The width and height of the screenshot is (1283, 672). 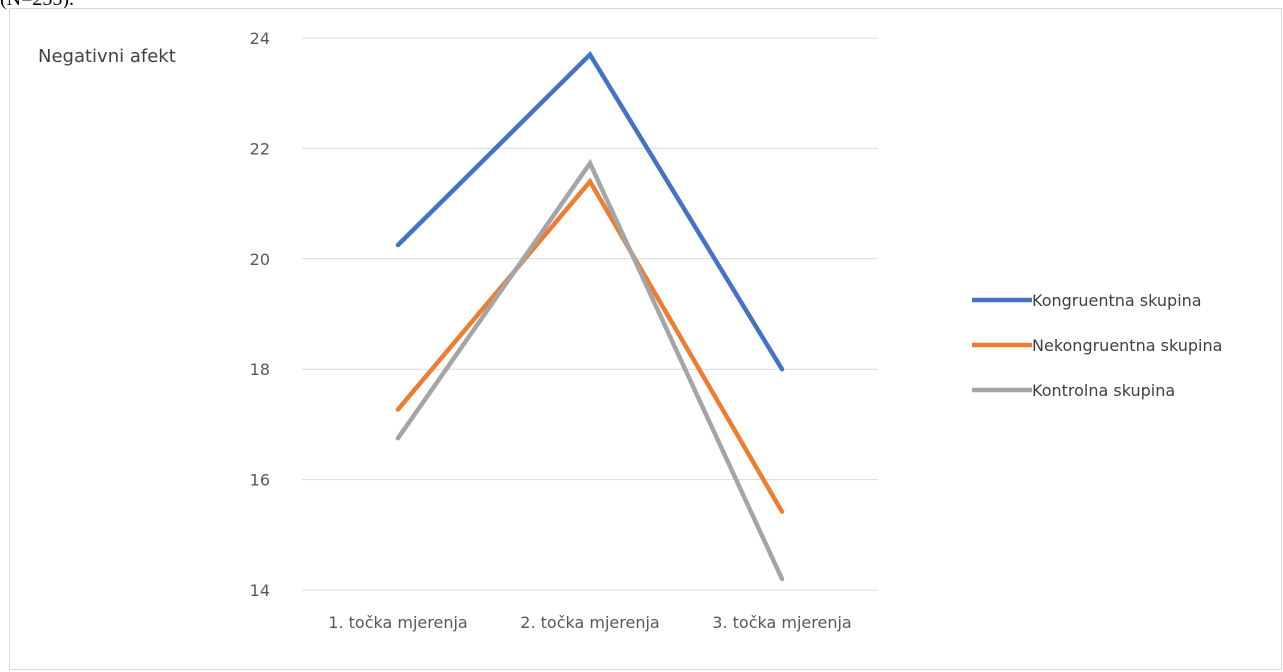 I want to click on x-tick-label: 3. točka mjerenja, so click(x=781, y=622).